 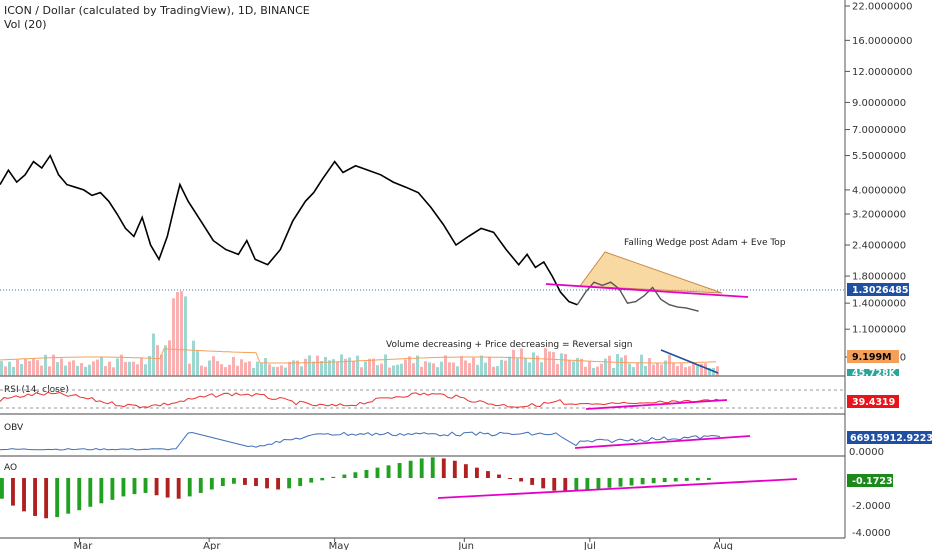 What do you see at coordinates (873, 401) in the screenshot?
I see `rsi-tag-bg` at bounding box center [873, 401].